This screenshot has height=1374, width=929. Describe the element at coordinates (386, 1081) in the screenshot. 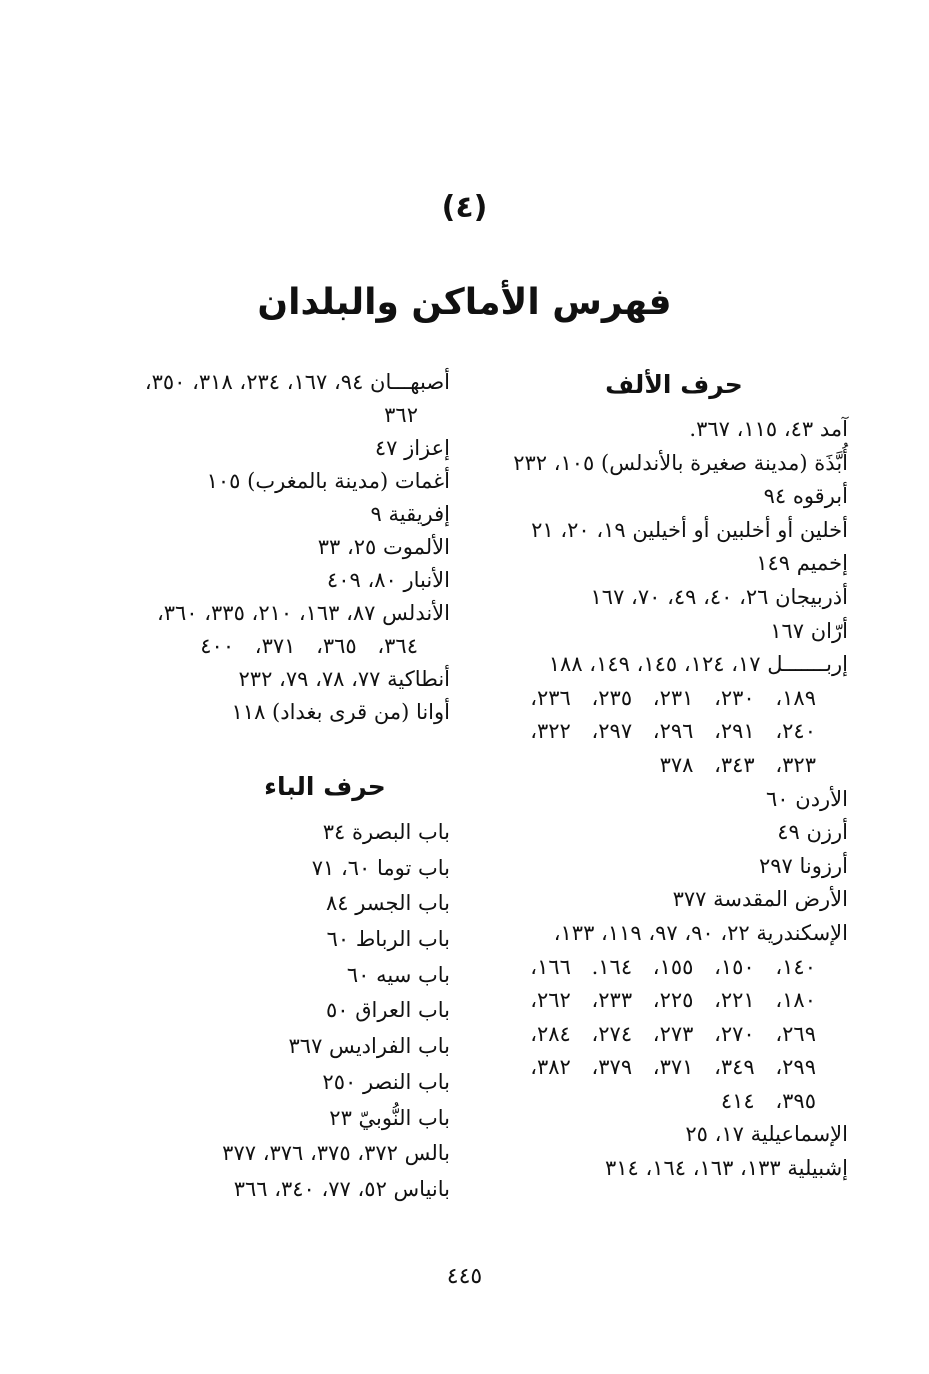

I see `index-entry: باب النصر ٢٥٠` at that location.